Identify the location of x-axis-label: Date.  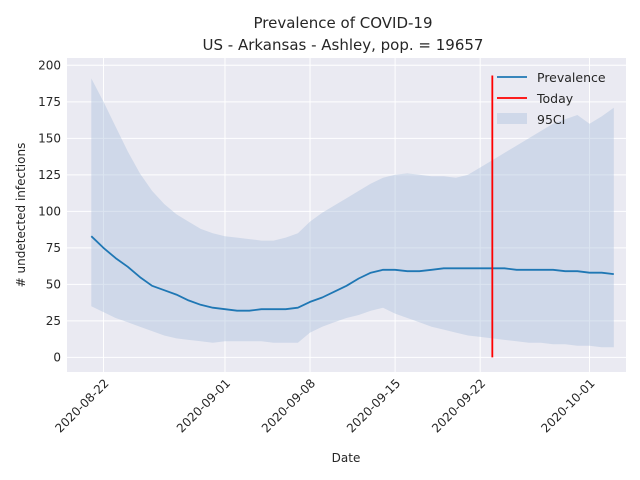
(346, 458).